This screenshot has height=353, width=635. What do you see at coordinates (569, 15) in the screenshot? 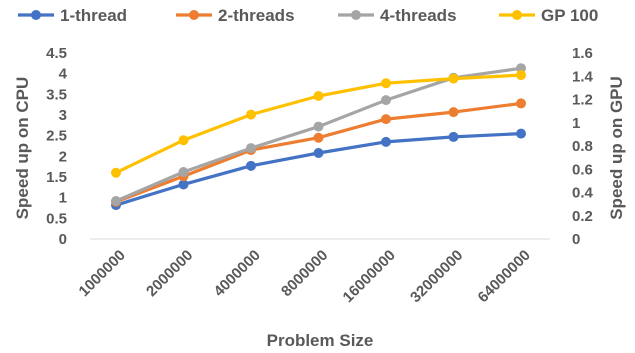
I see `legend-label: GP 100` at bounding box center [569, 15].